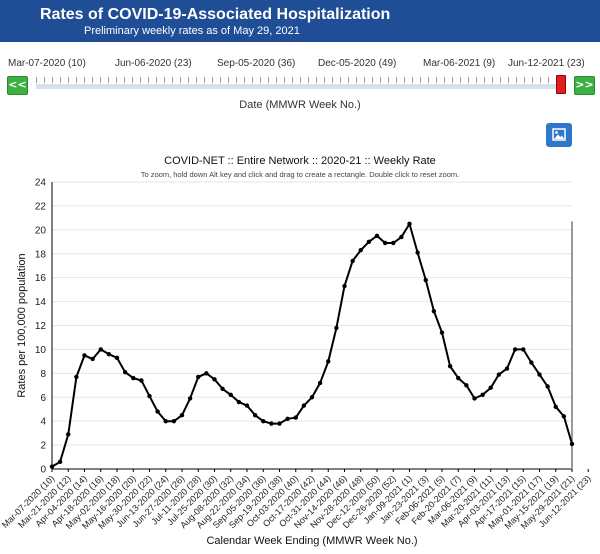  What do you see at coordinates (459, 63) in the screenshot?
I see `timeline-label: Mar-06-2021 (9)` at bounding box center [459, 63].